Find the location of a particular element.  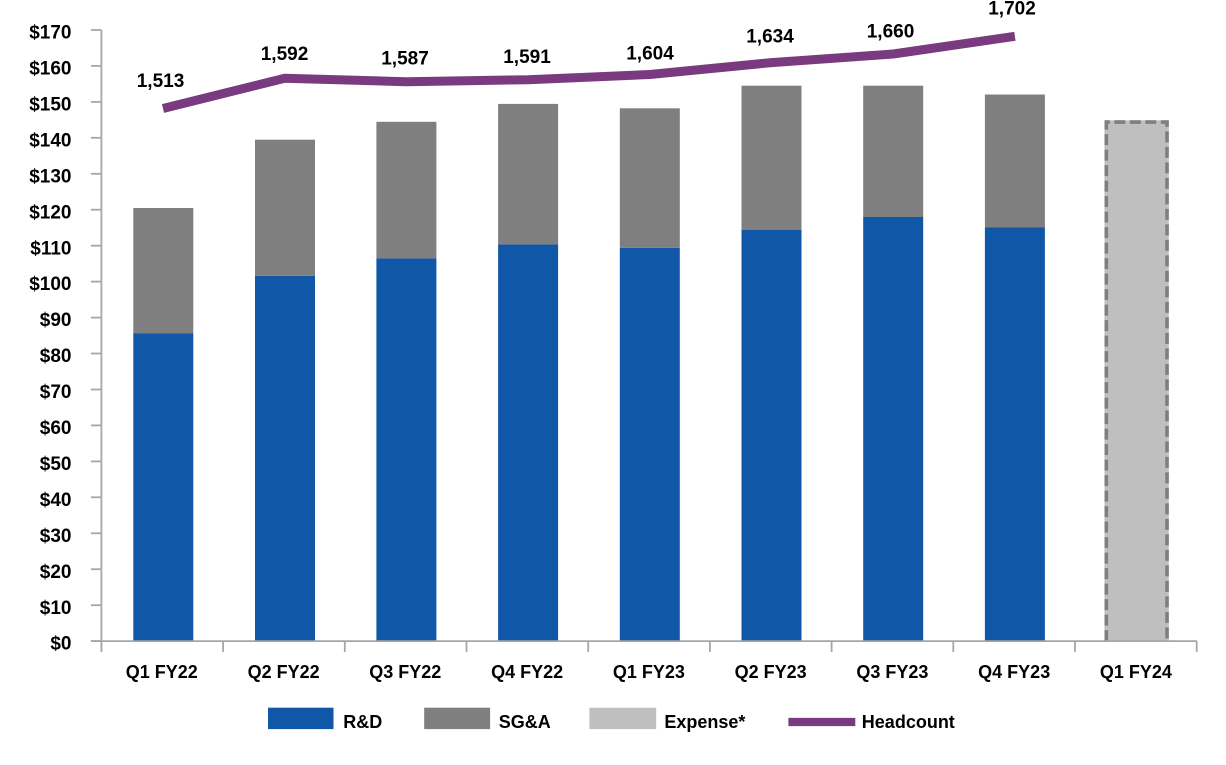

svg-text: 1,591 is located at coordinates (527, 57).